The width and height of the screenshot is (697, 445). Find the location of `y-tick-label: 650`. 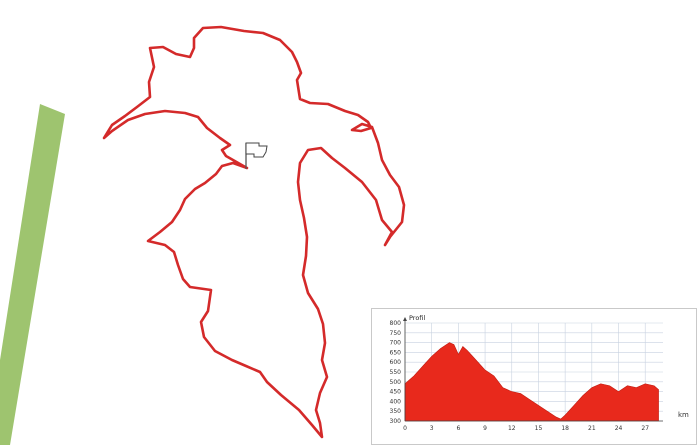

y-tick-label: 650 is located at coordinates (396, 352).